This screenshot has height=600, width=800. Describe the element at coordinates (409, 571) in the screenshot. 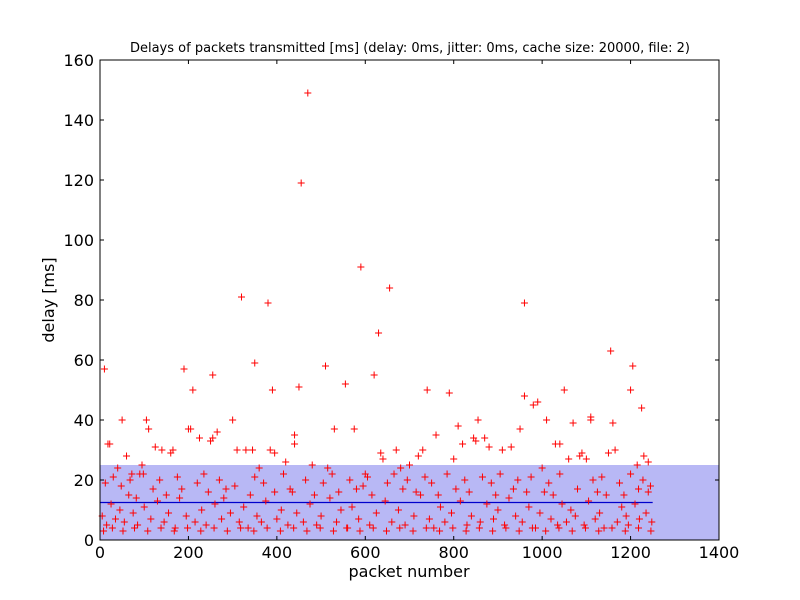

I see `x-axis-label: packet number` at that location.